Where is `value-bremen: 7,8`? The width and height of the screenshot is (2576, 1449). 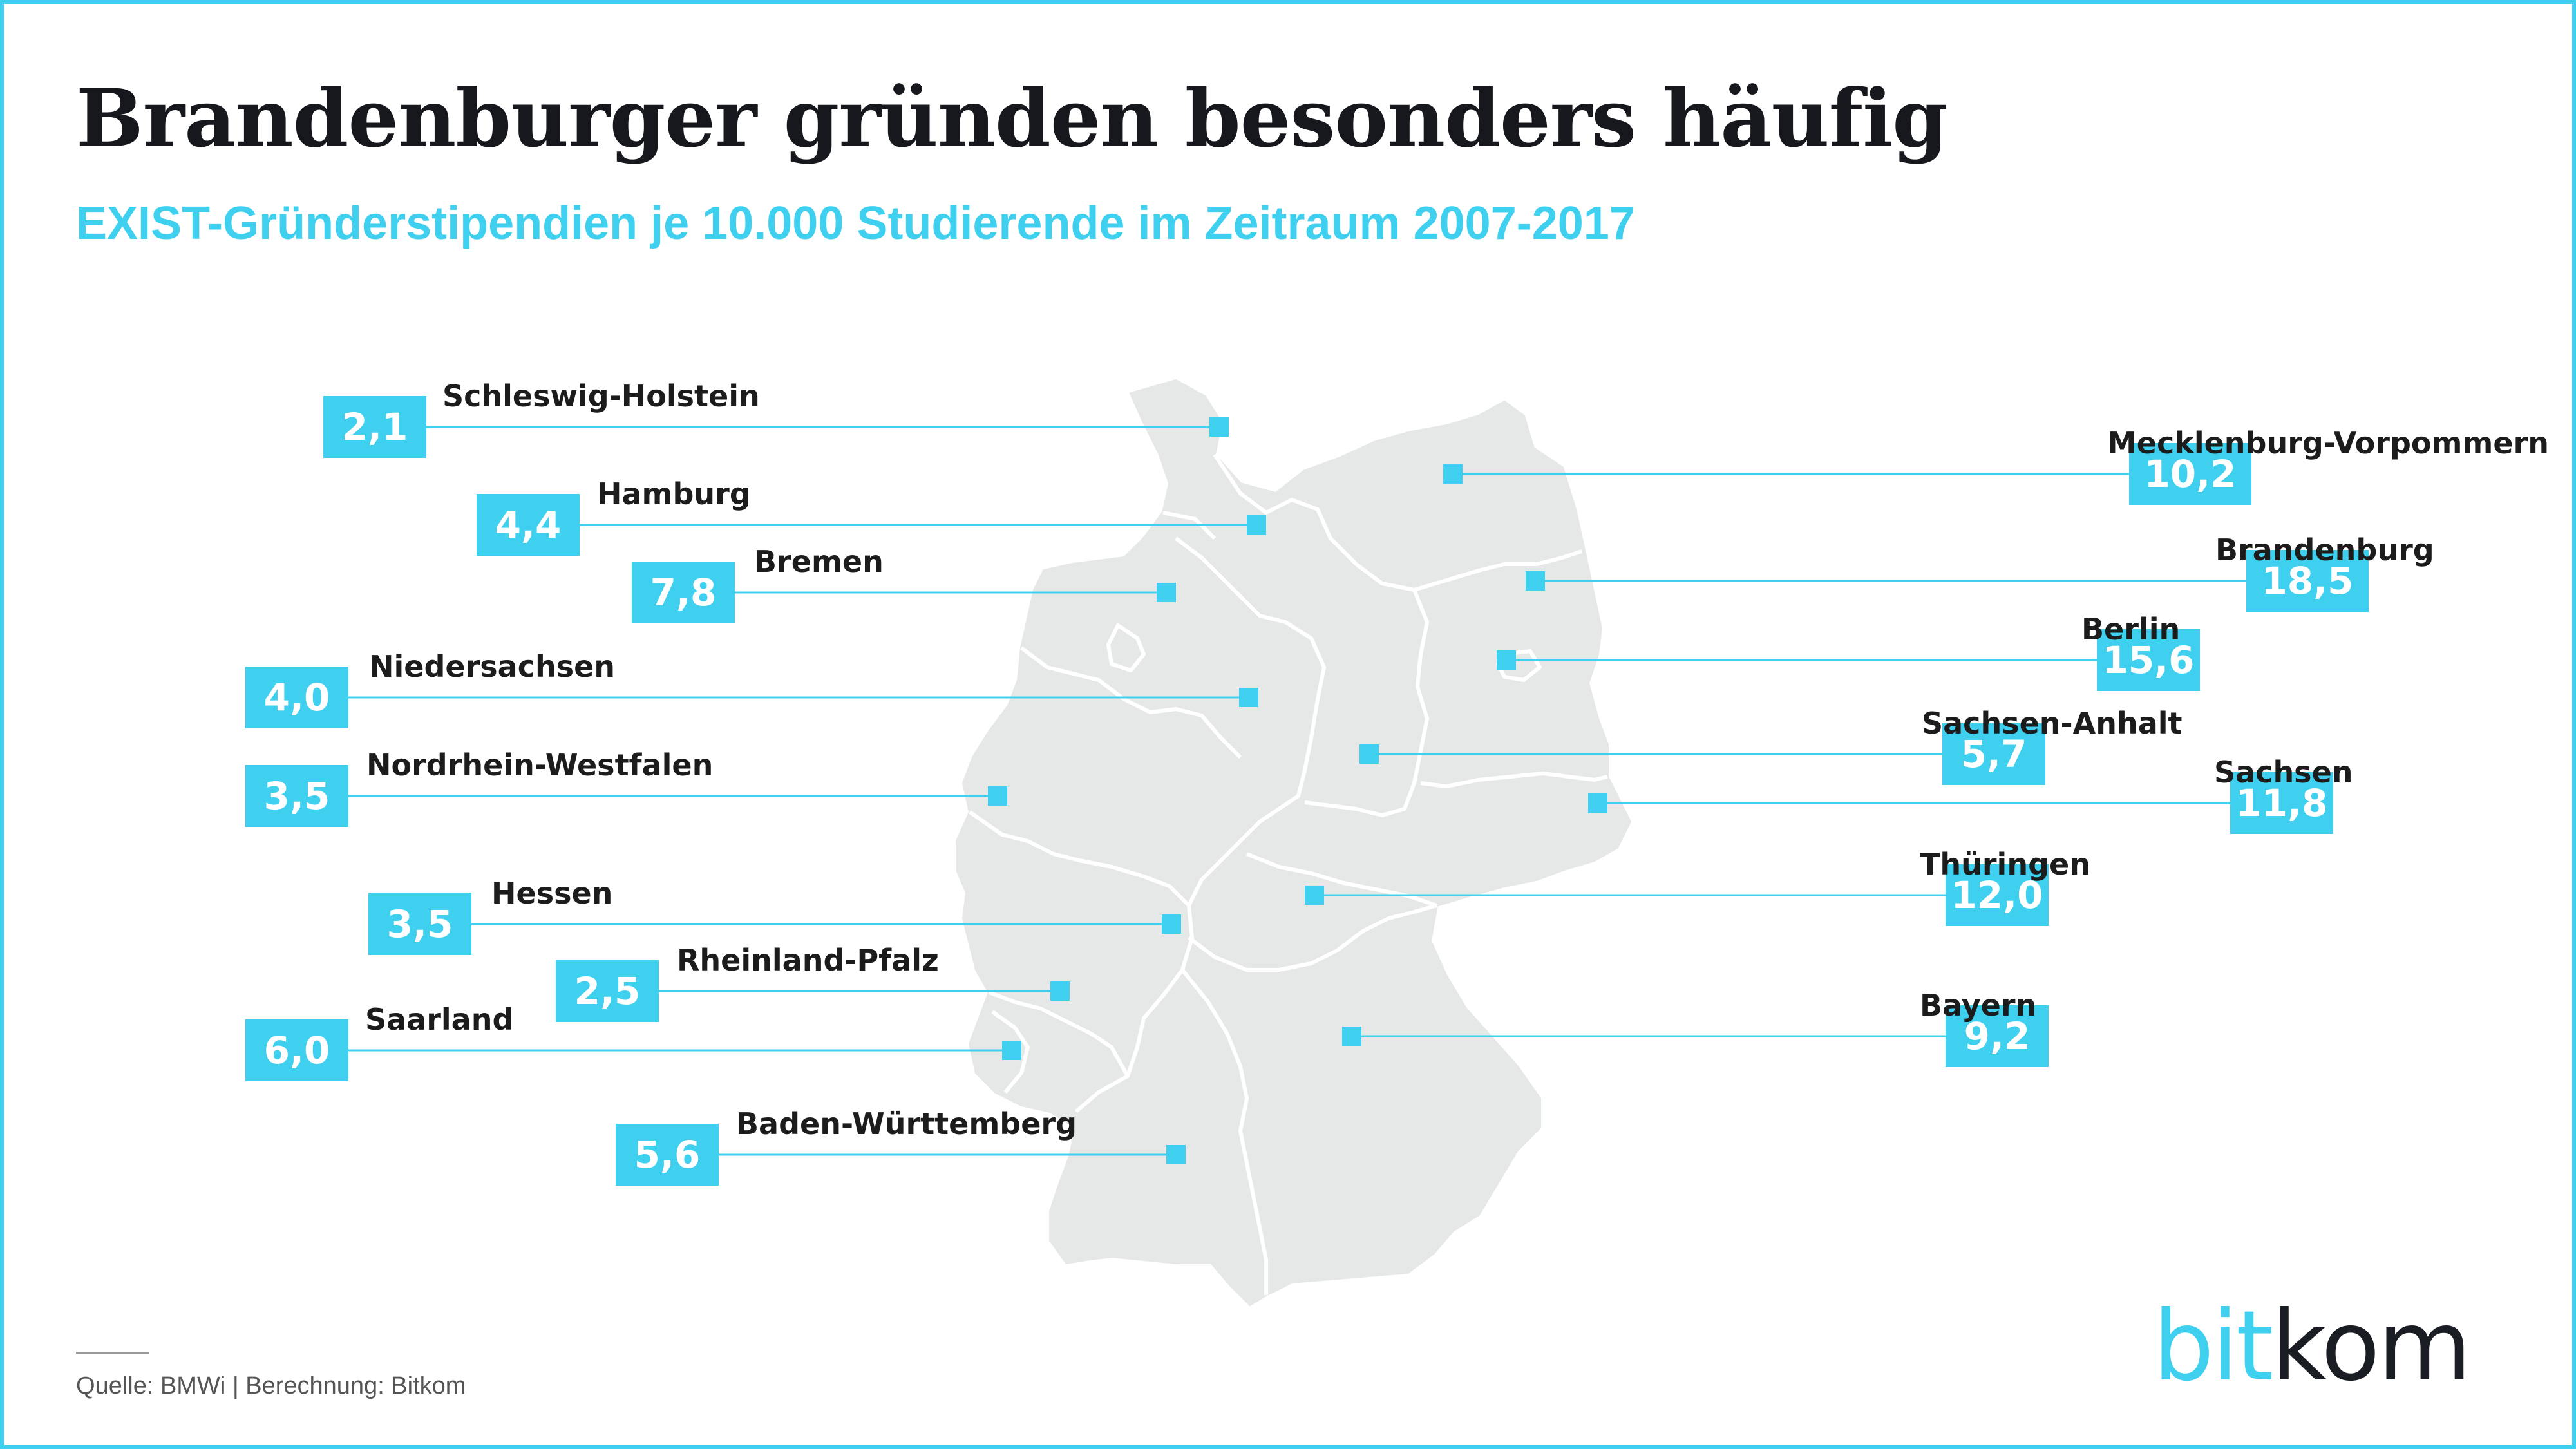 value-bremen: 7,8 is located at coordinates (684, 592).